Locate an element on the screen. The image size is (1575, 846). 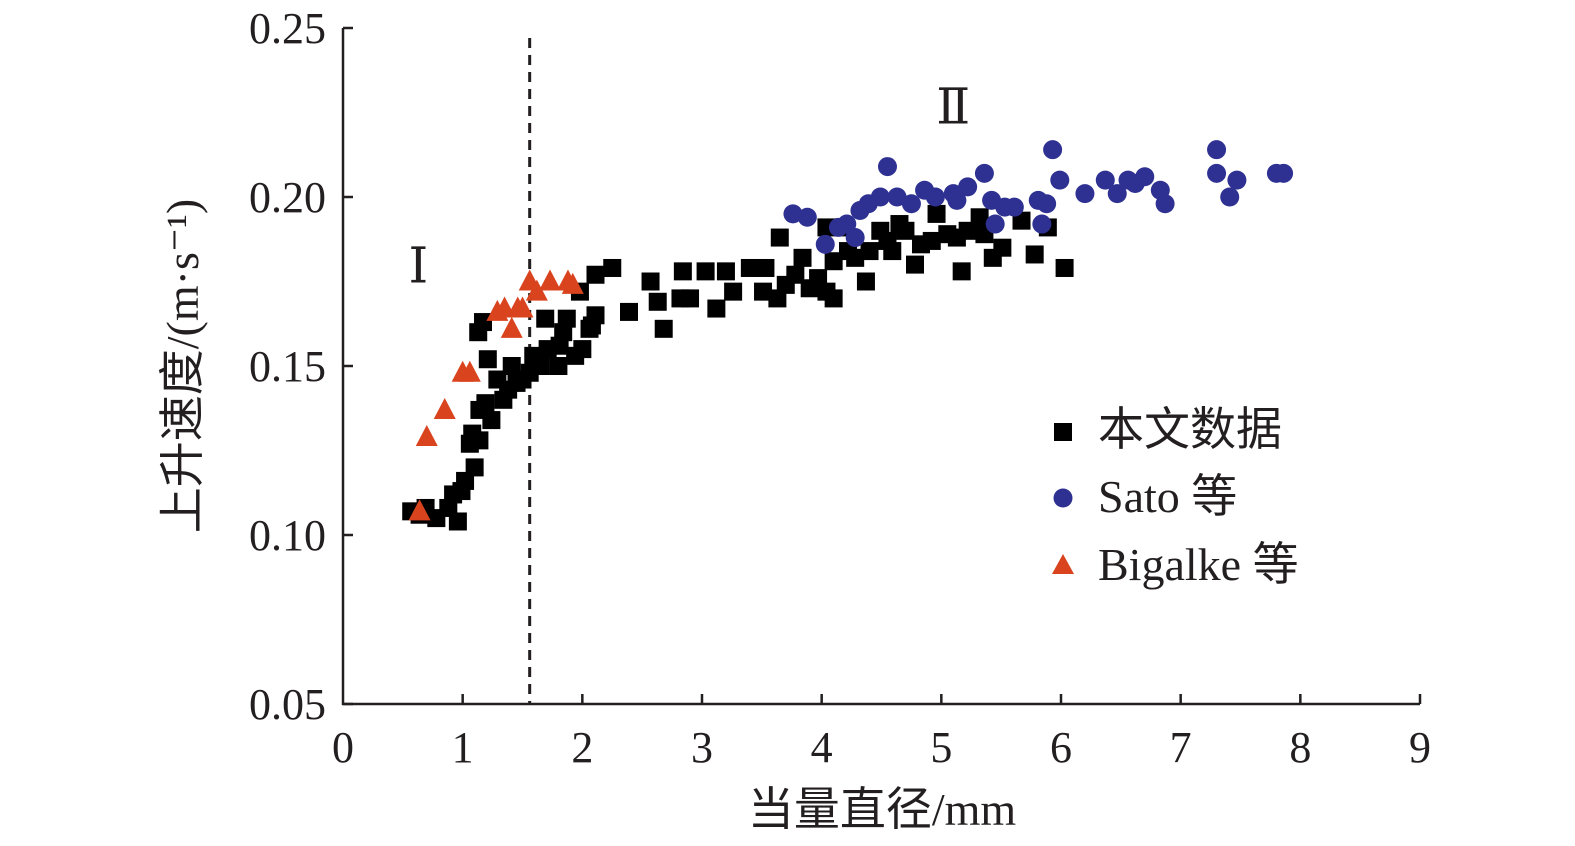
x-tick-label: 1 is located at coordinates (463, 747).